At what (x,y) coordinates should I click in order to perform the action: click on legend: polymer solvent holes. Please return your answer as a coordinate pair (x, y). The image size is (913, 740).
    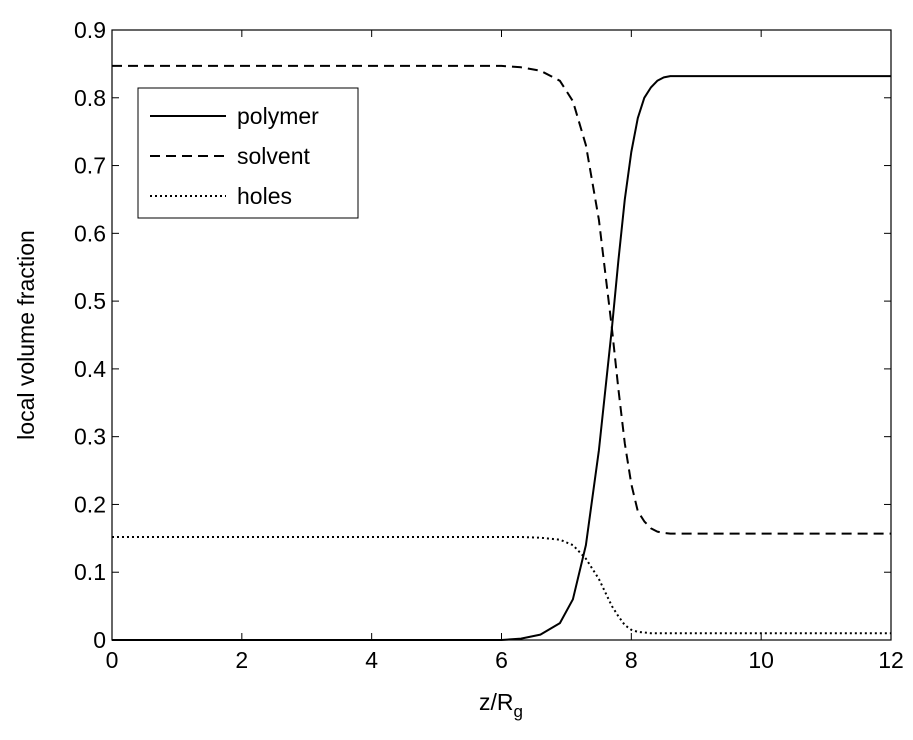
    Looking at the image, I should click on (248, 153).